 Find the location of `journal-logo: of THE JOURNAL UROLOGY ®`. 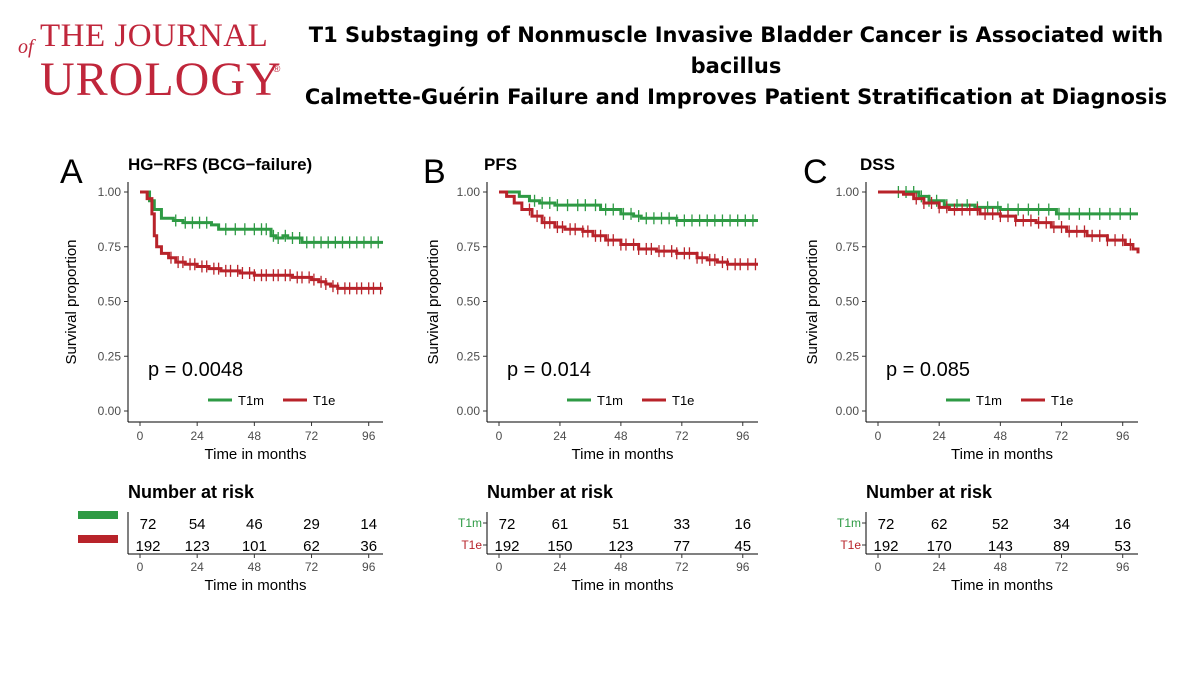

journal-logo: of THE JOURNAL UROLOGY ® is located at coordinates (149, 60).